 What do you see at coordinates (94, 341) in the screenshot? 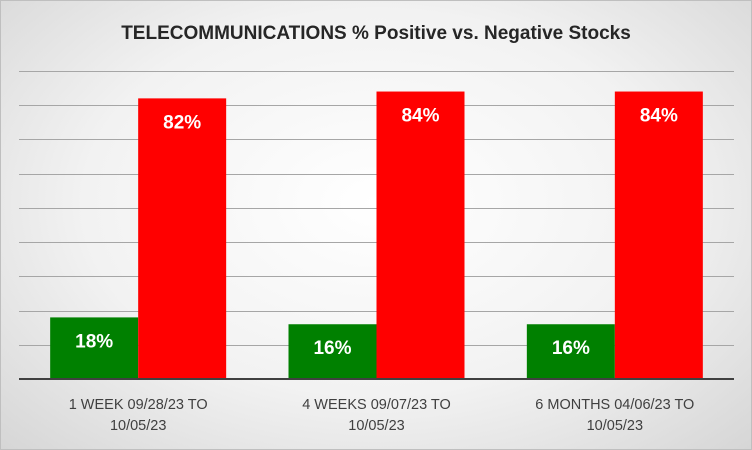
I see `positive-data-label: 18%` at bounding box center [94, 341].